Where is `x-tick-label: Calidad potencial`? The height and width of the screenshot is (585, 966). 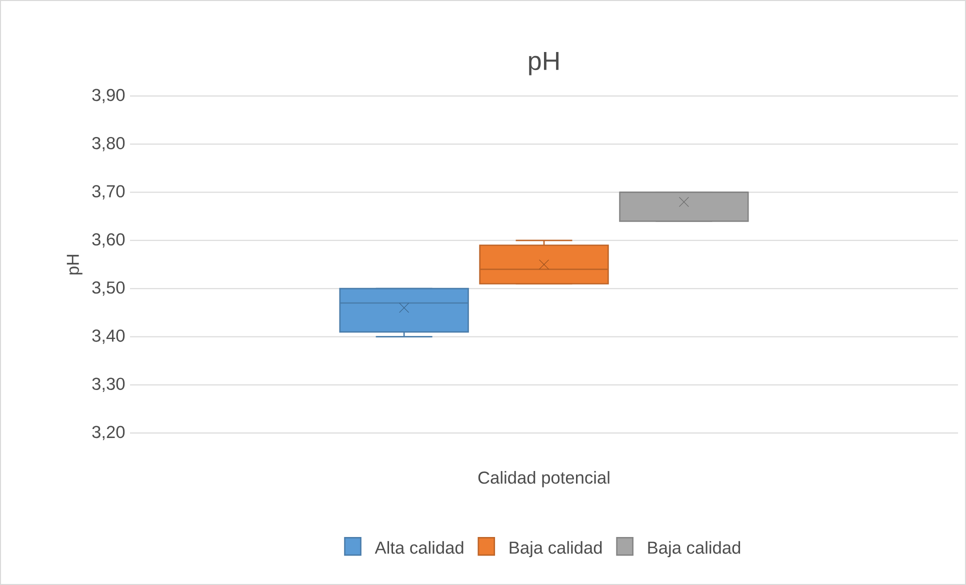
x-tick-label: Calidad potencial is located at coordinates (544, 479).